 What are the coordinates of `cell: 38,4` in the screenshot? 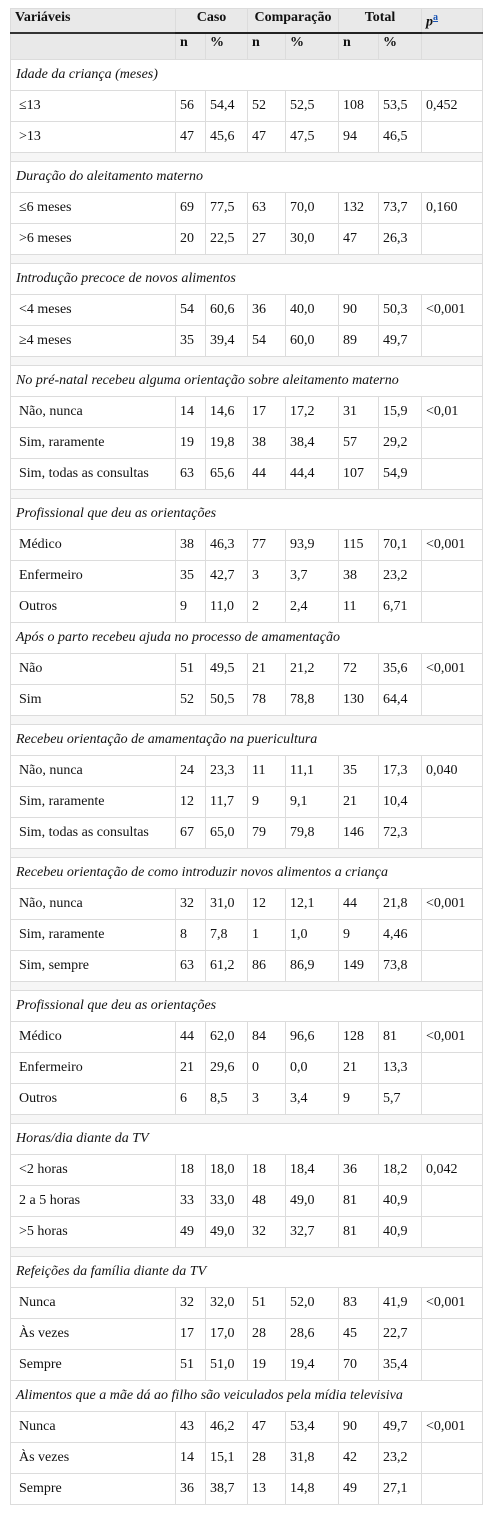 It's located at (312, 443).